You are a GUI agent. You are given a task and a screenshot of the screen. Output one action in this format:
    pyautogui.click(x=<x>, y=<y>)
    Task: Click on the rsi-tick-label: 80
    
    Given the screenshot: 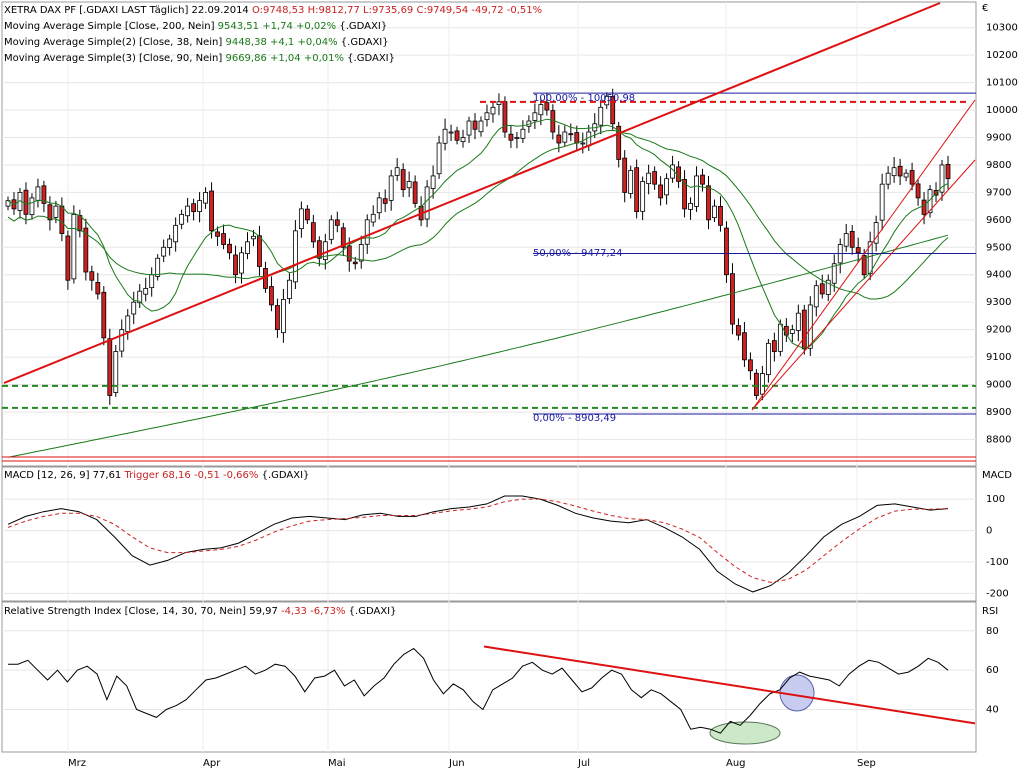 What is the action you would take?
    pyautogui.click(x=992, y=631)
    